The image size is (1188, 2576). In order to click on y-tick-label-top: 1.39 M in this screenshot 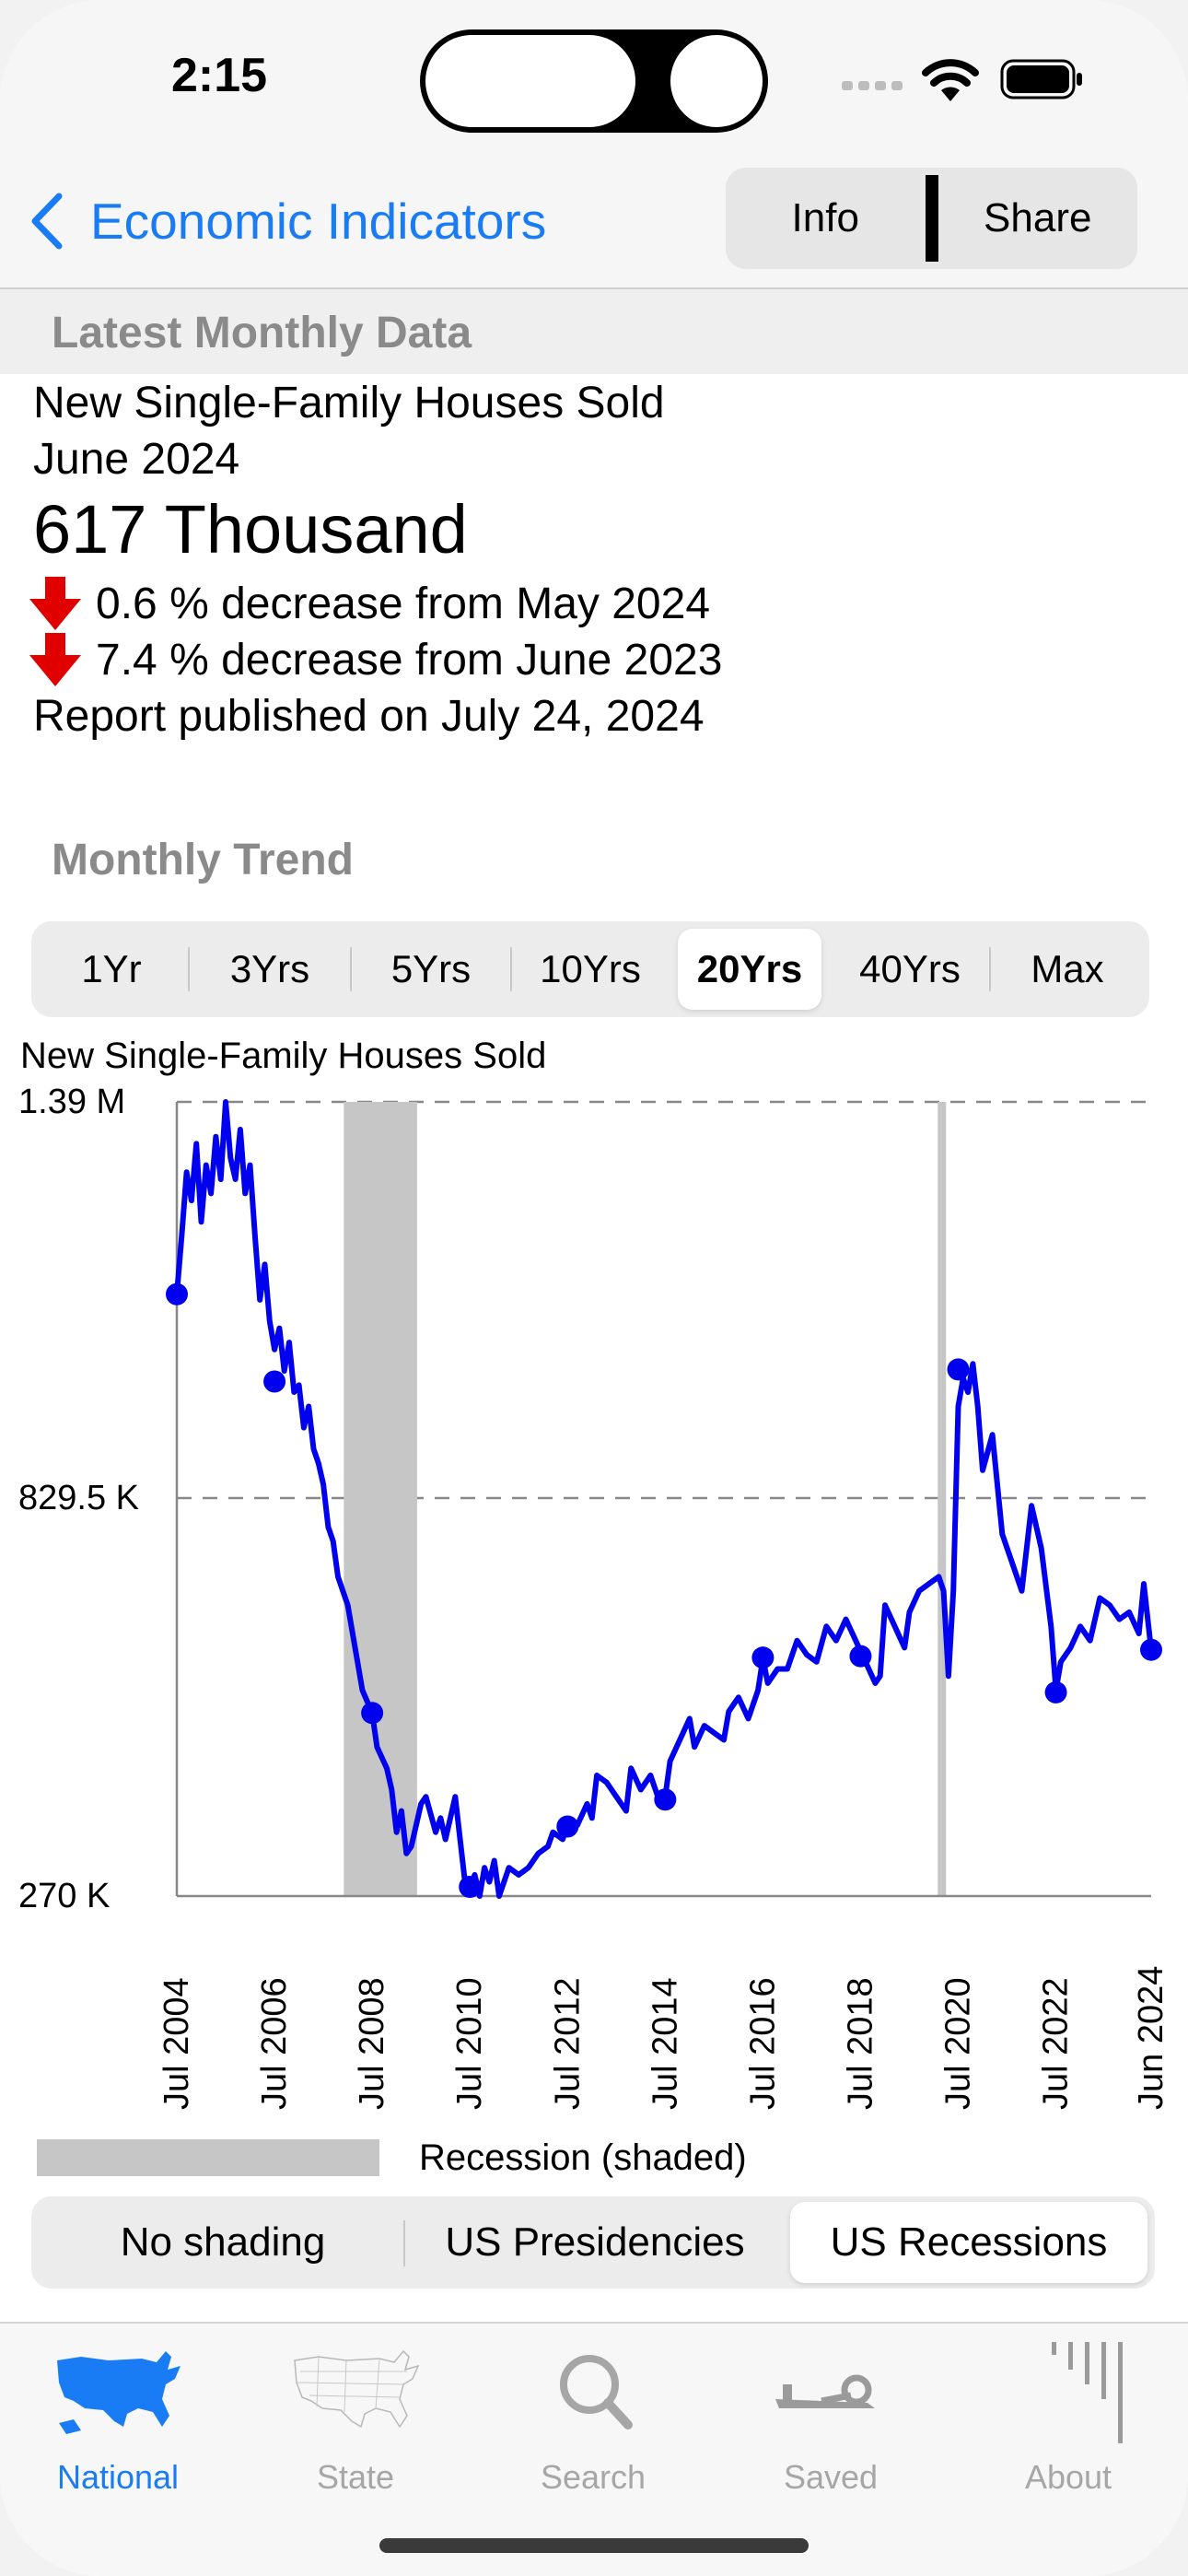, I will do `click(71, 1102)`.